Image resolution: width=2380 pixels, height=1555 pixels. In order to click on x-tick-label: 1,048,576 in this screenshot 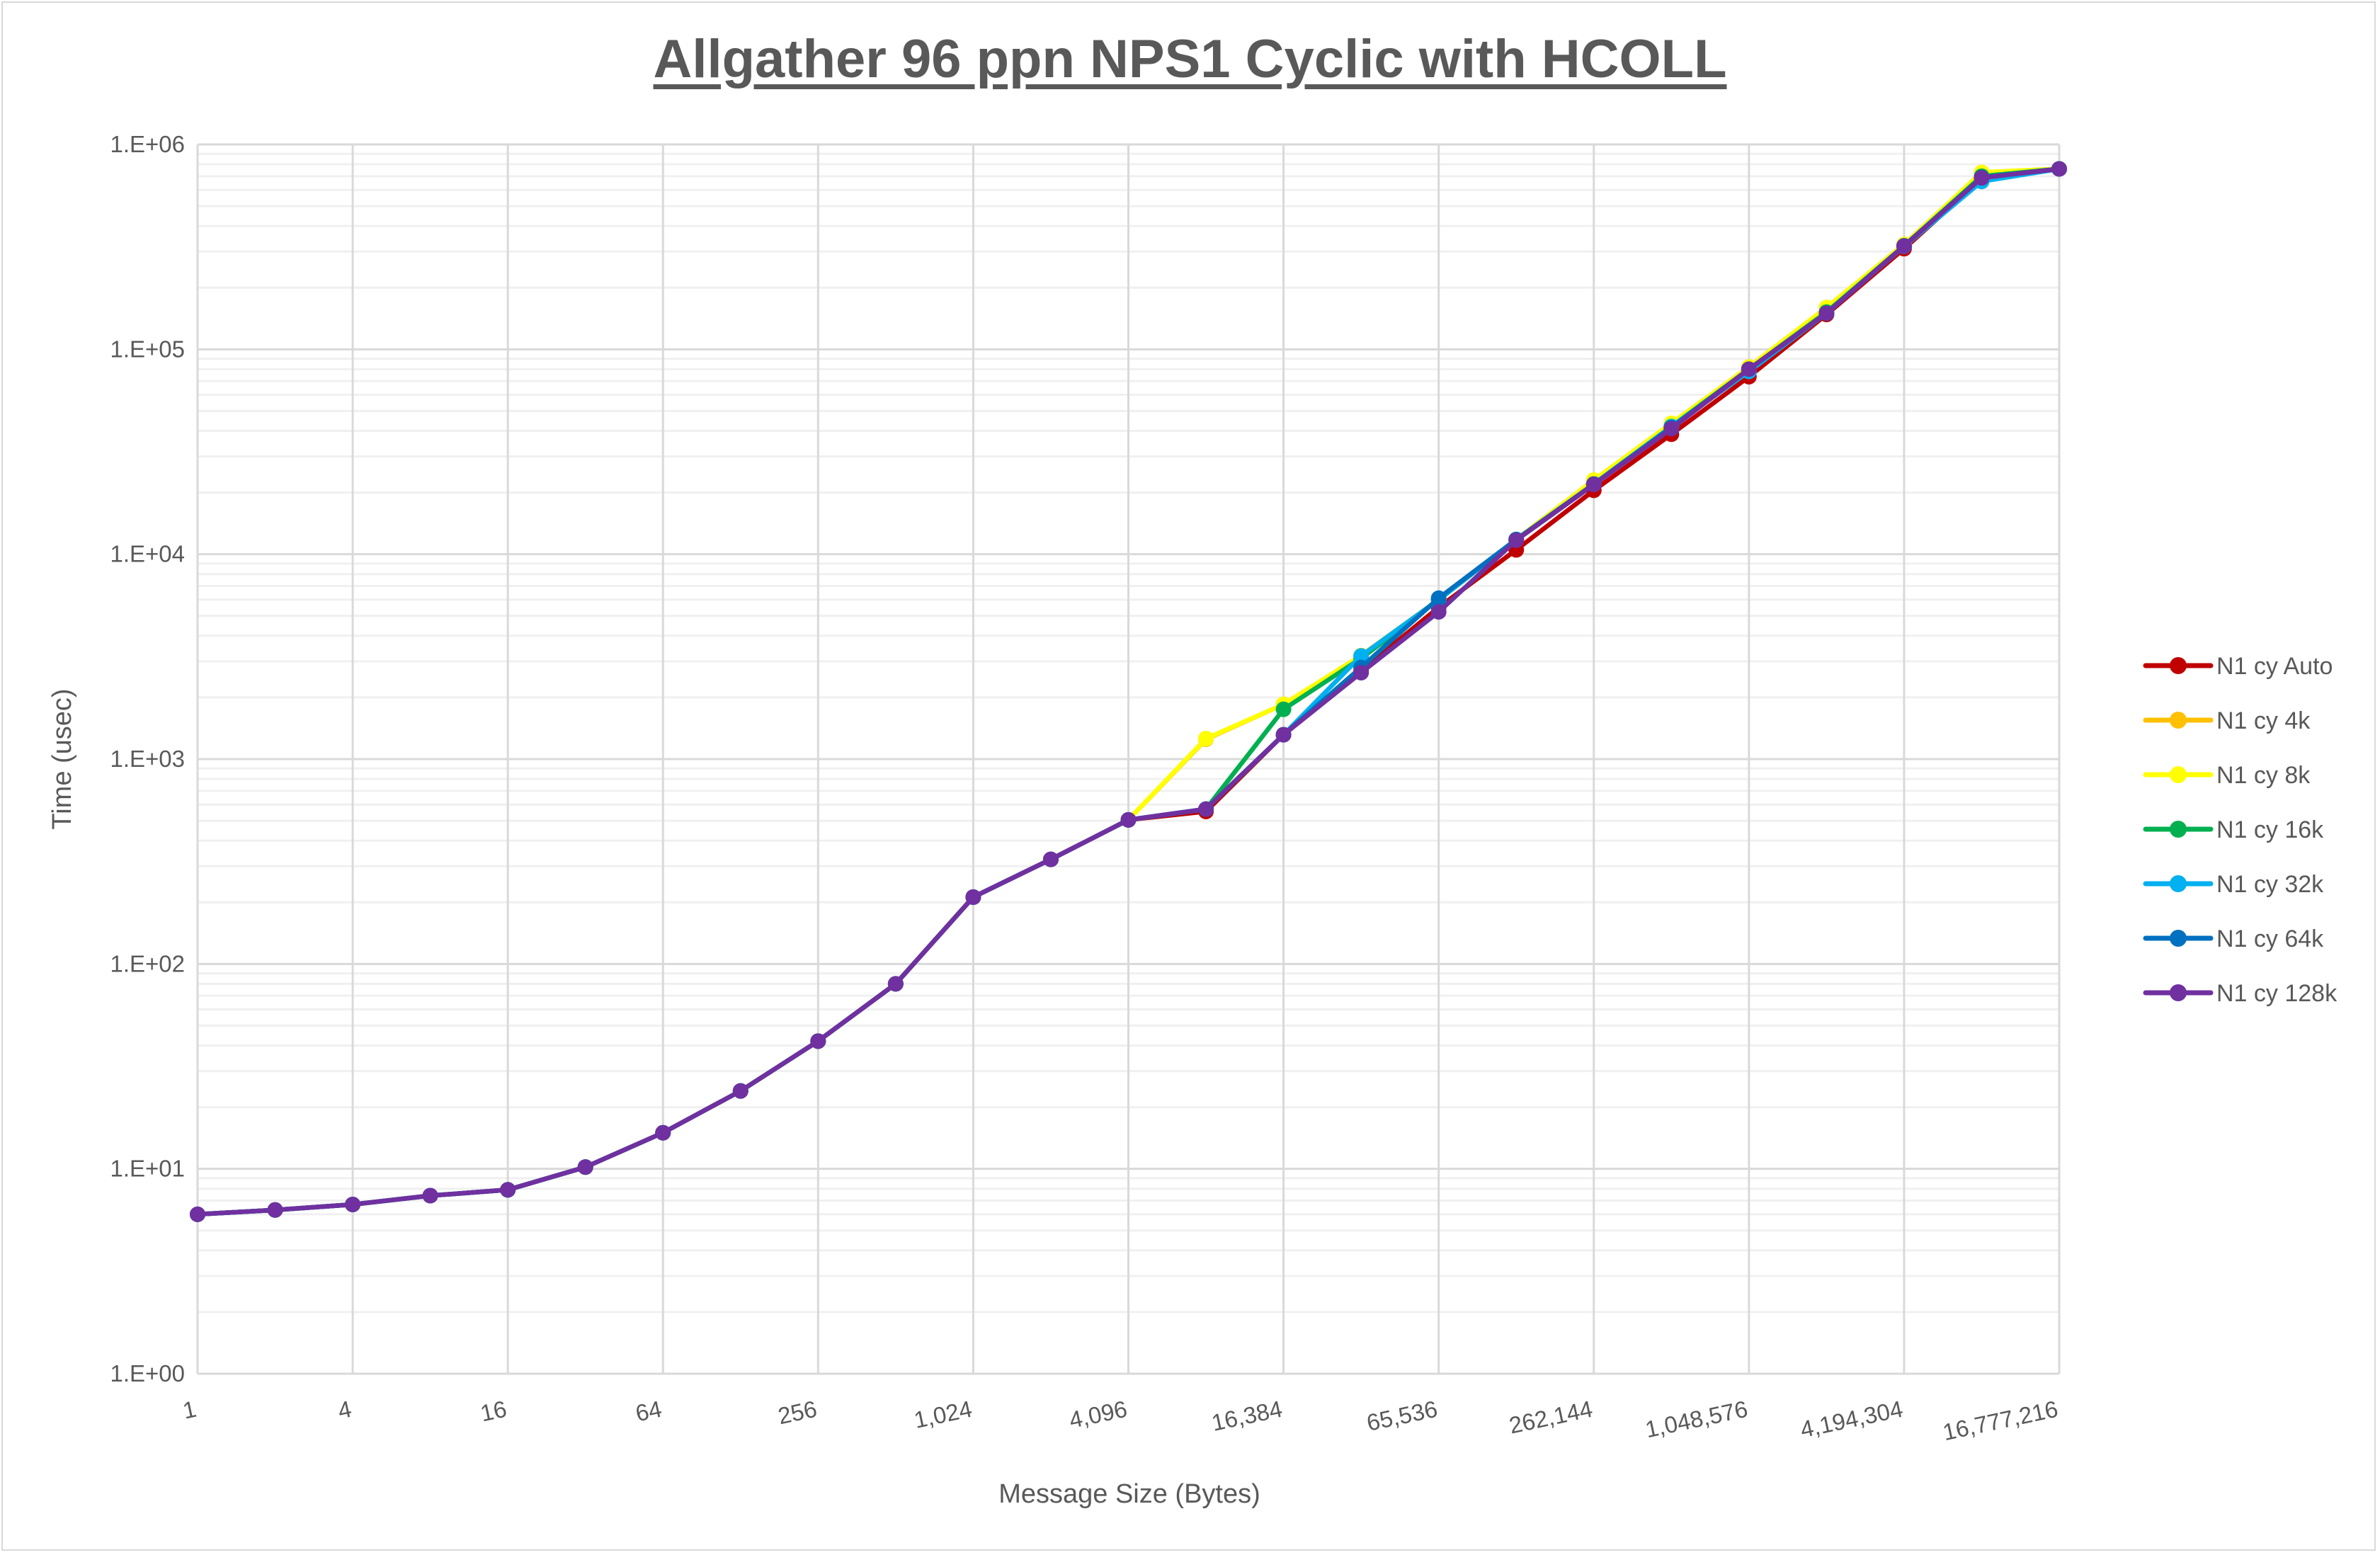, I will do `click(1697, 1419)`.